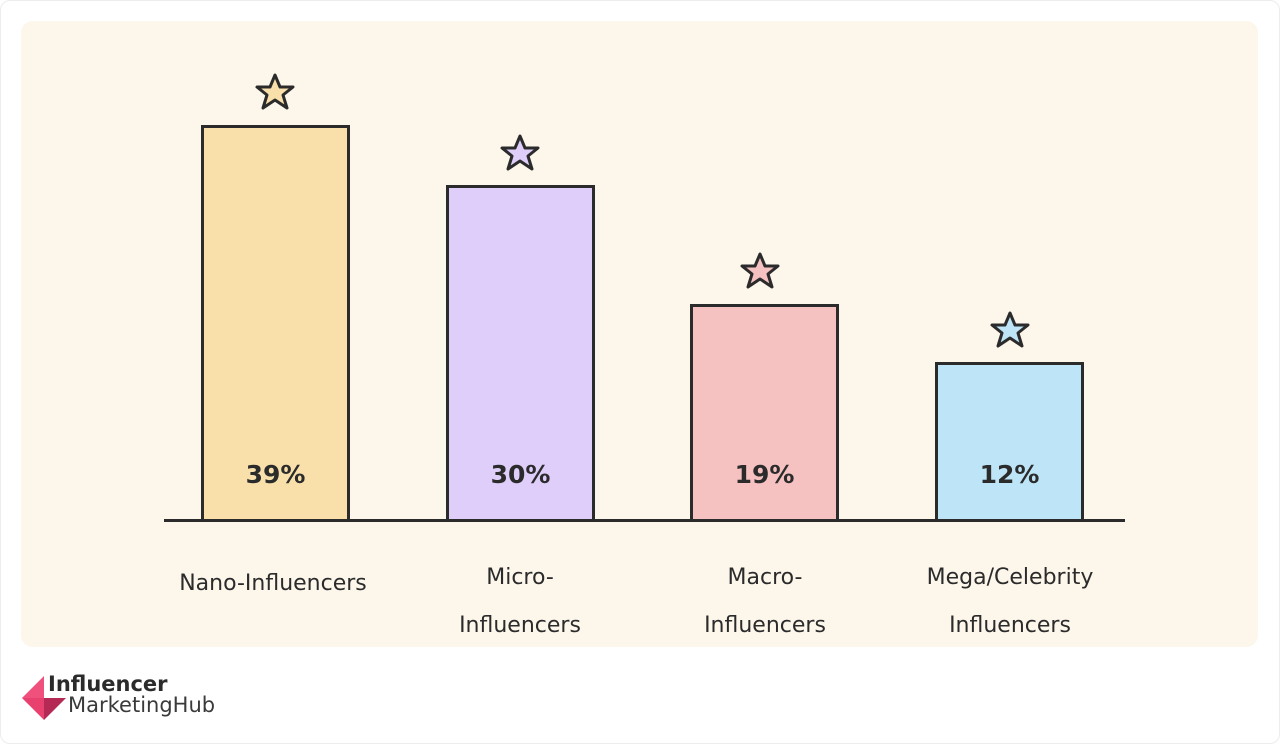  What do you see at coordinates (765, 602) in the screenshot?
I see `category-label-macro: Macro- Influencers` at bounding box center [765, 602].